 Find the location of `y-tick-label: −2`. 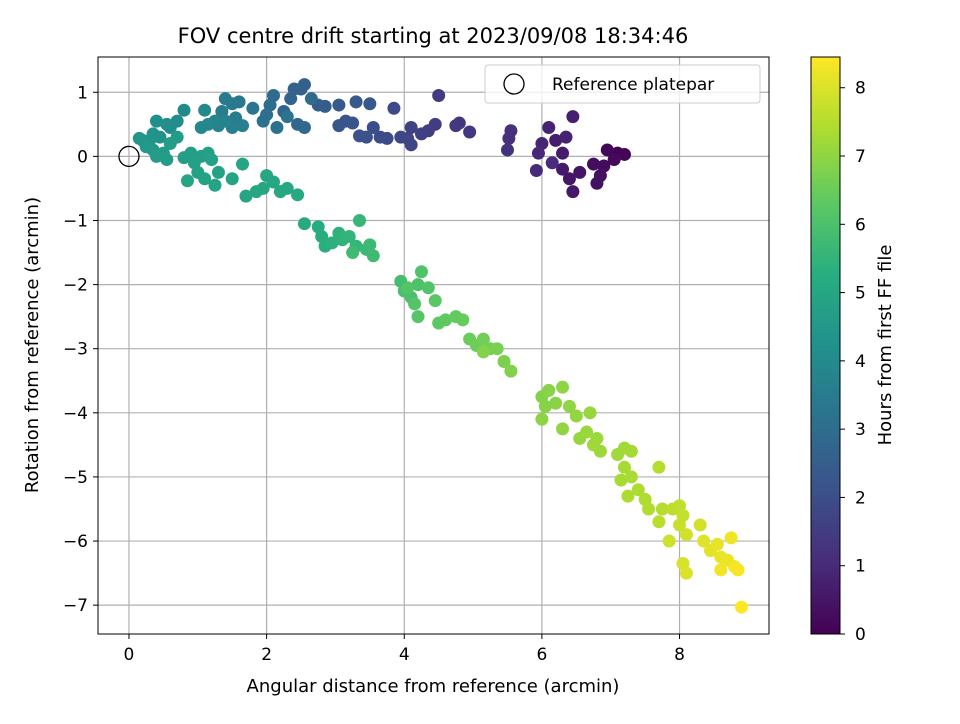

y-tick-label: −2 is located at coordinates (75, 286).